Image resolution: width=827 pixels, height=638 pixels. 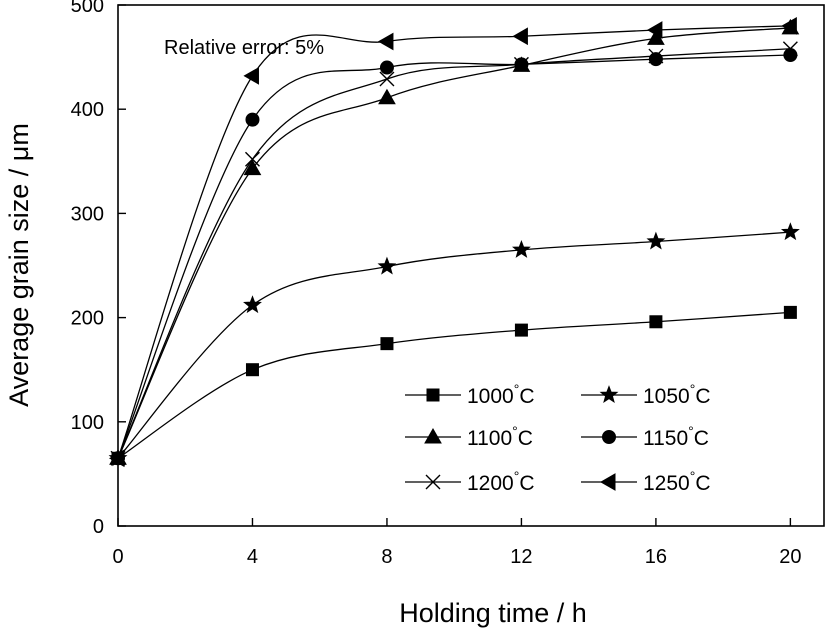 I want to click on x-tick-label: 8, so click(x=386, y=557).